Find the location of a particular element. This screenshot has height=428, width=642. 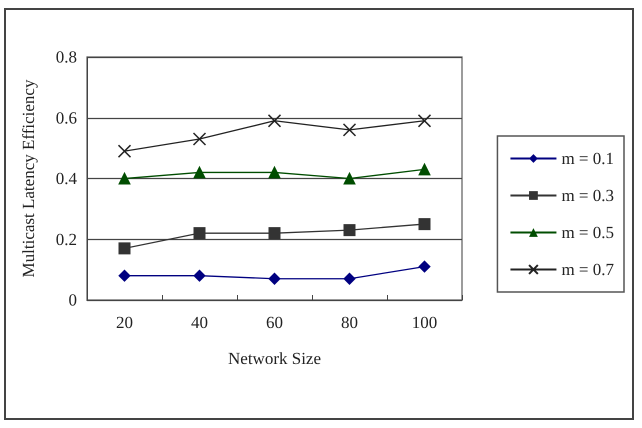

y-tick-label: 0.4 is located at coordinates (67, 178).